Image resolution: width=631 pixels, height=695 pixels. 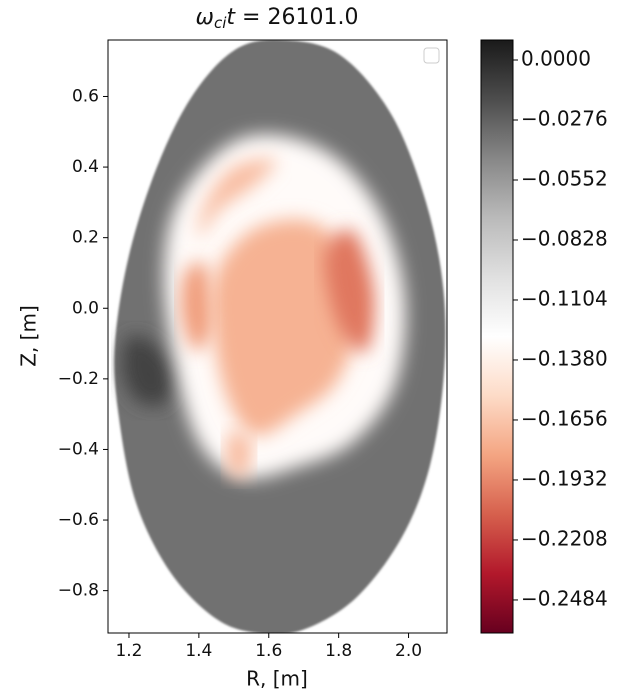 What do you see at coordinates (564, 478) in the screenshot?
I see `colorbar-tick-label: −0.1932` at bounding box center [564, 478].